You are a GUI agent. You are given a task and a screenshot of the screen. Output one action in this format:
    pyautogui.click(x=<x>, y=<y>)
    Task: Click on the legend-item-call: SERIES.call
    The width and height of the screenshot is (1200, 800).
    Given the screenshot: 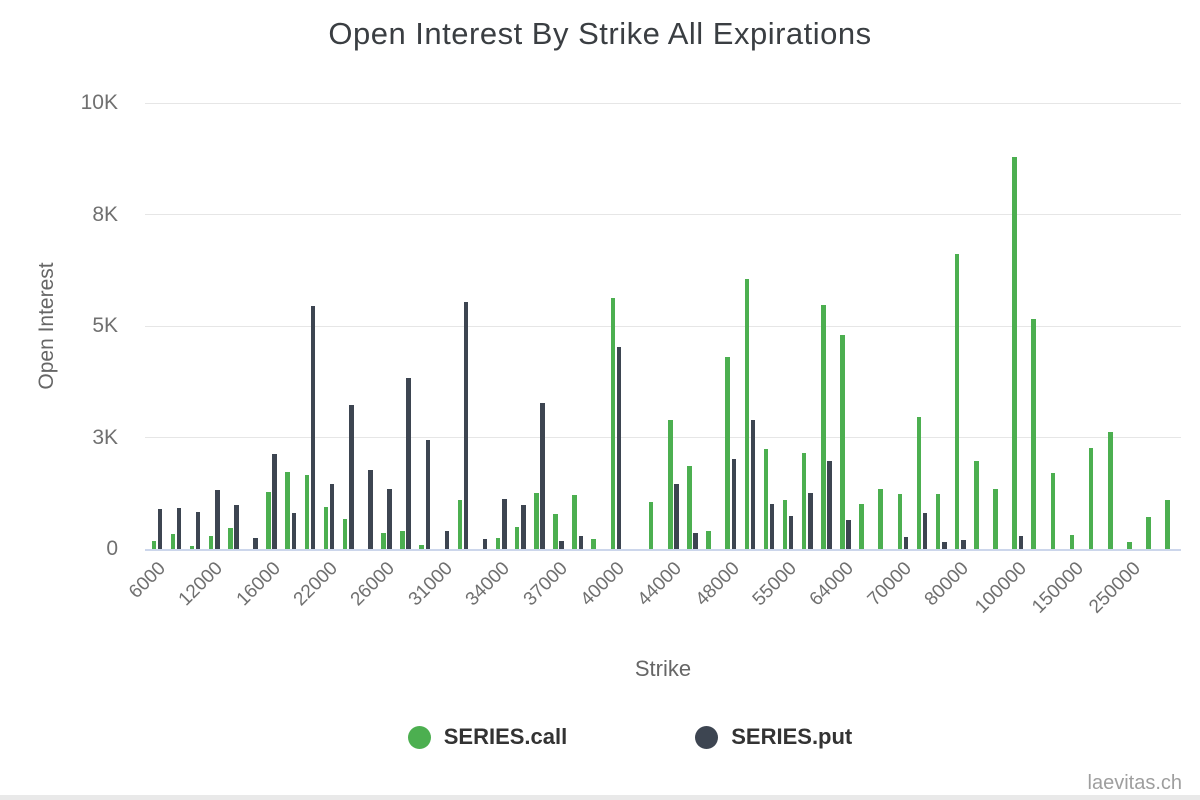 What is the action you would take?
    pyautogui.click(x=487, y=737)
    